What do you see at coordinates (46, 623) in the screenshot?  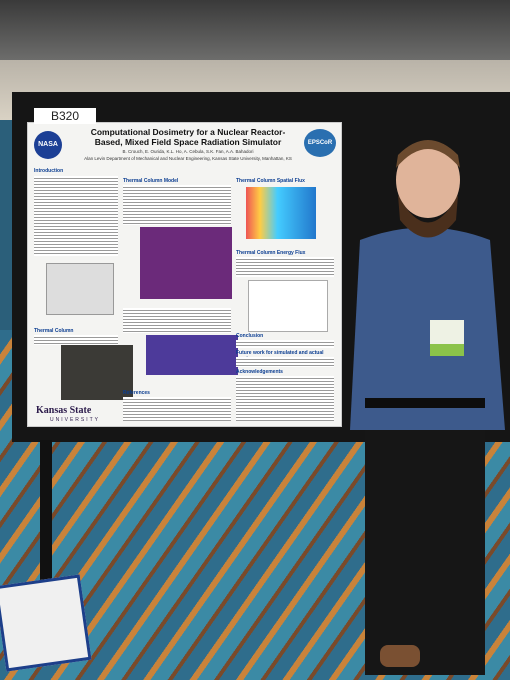 I see `tote-bag` at bounding box center [46, 623].